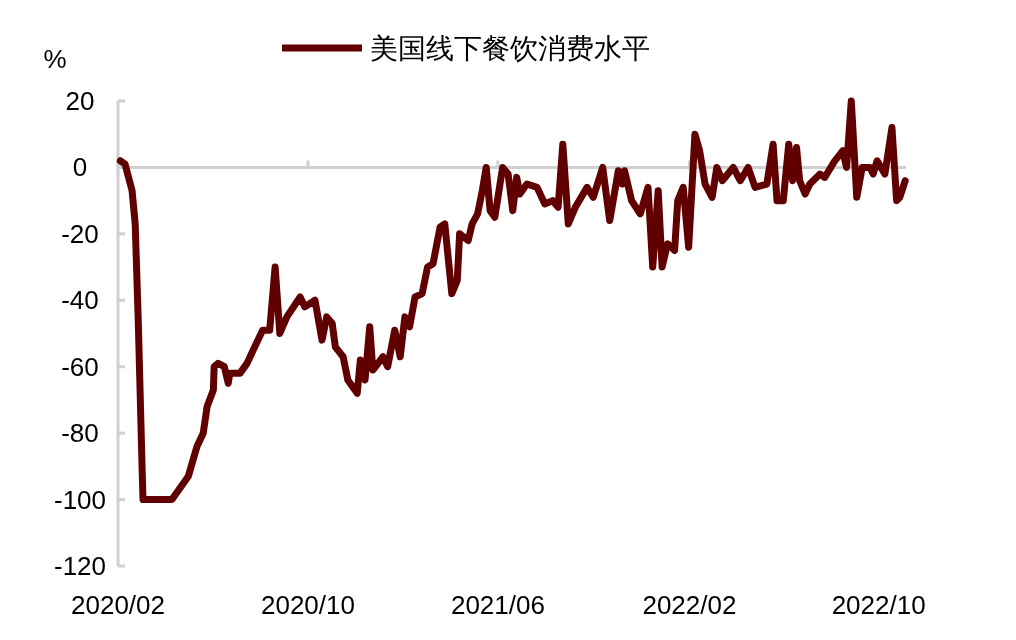 The width and height of the screenshot is (1016, 640). I want to click on x-tick-label: 2022/02, so click(689, 605).